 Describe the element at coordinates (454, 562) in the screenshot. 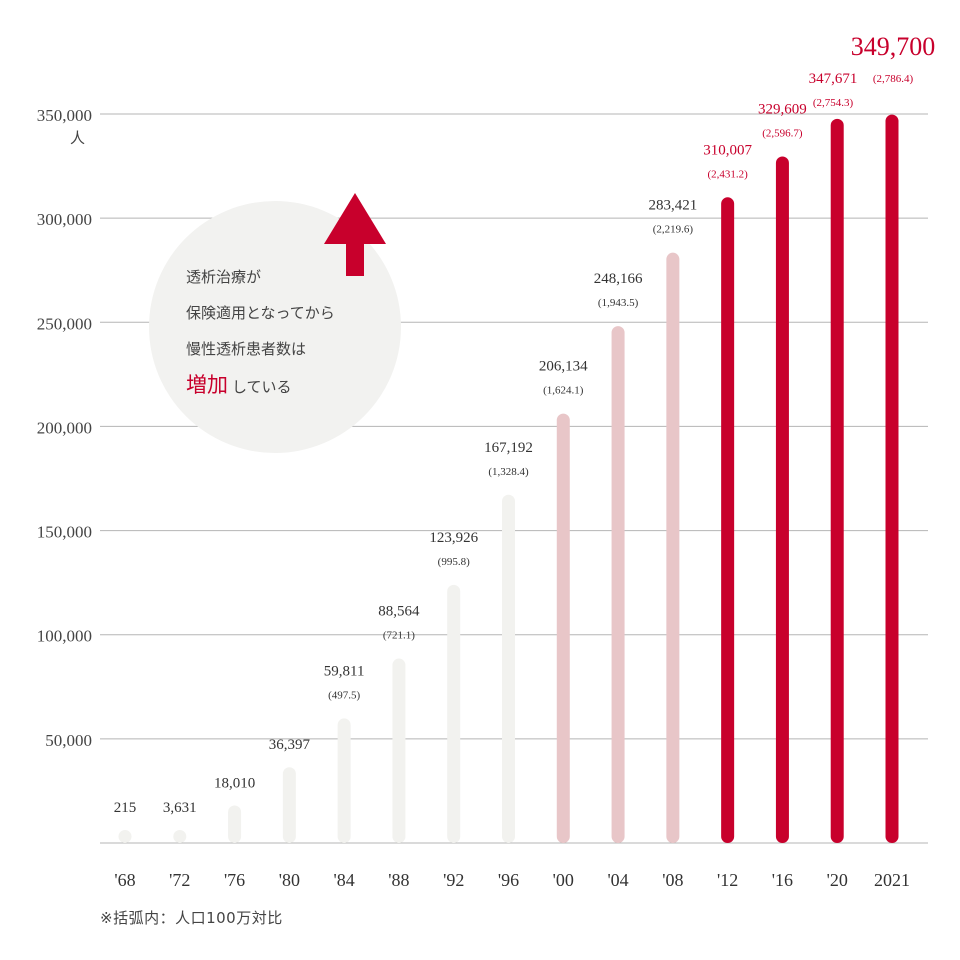

I see `per-million-label: (995.8)` at that location.